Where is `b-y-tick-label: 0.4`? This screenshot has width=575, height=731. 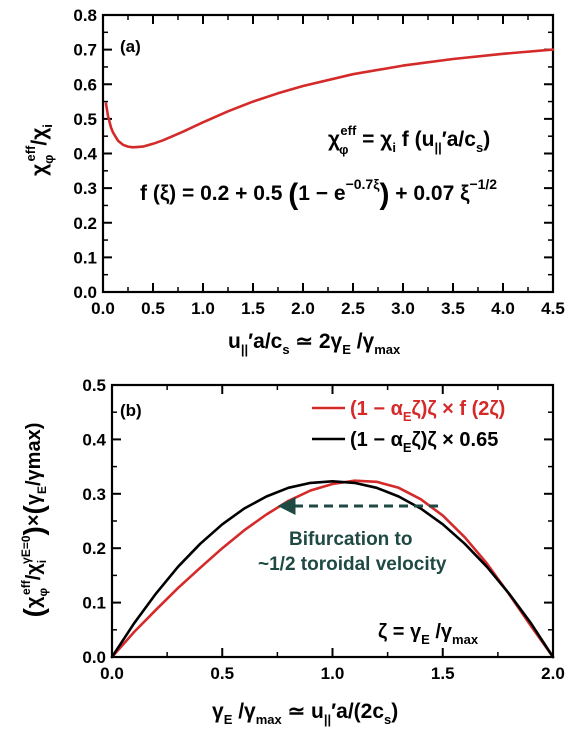 b-y-tick-label: 0.4 is located at coordinates (94, 439).